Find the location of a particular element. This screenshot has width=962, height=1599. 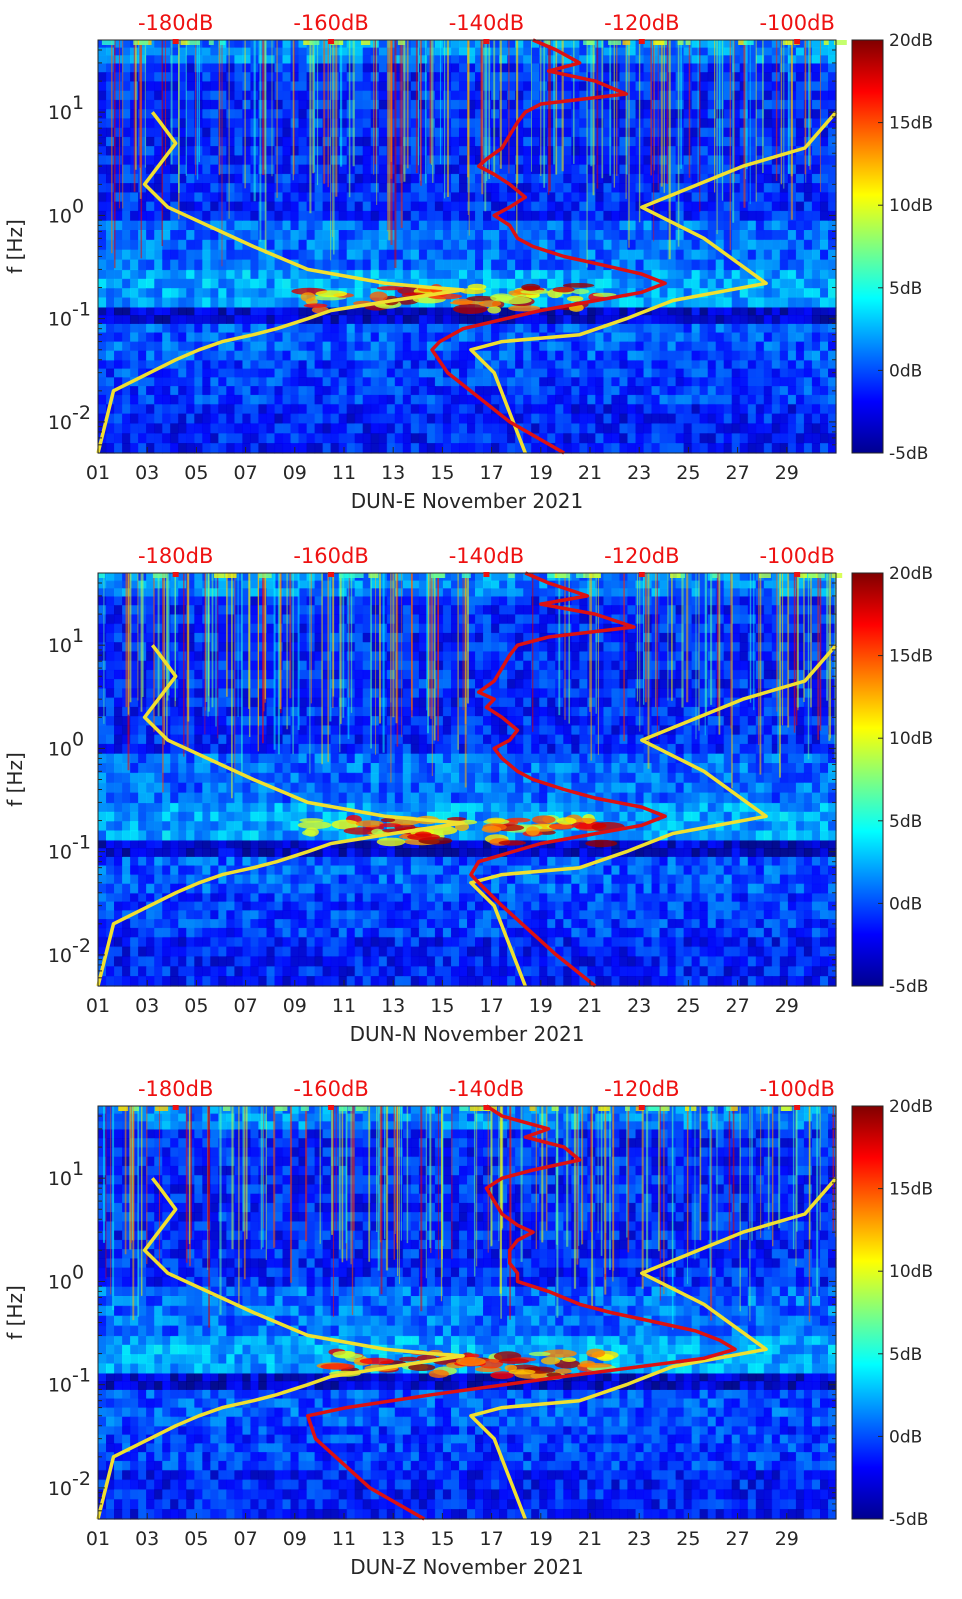

x-axis-title: DUN-Z November 2021 is located at coordinates (467, 1567).